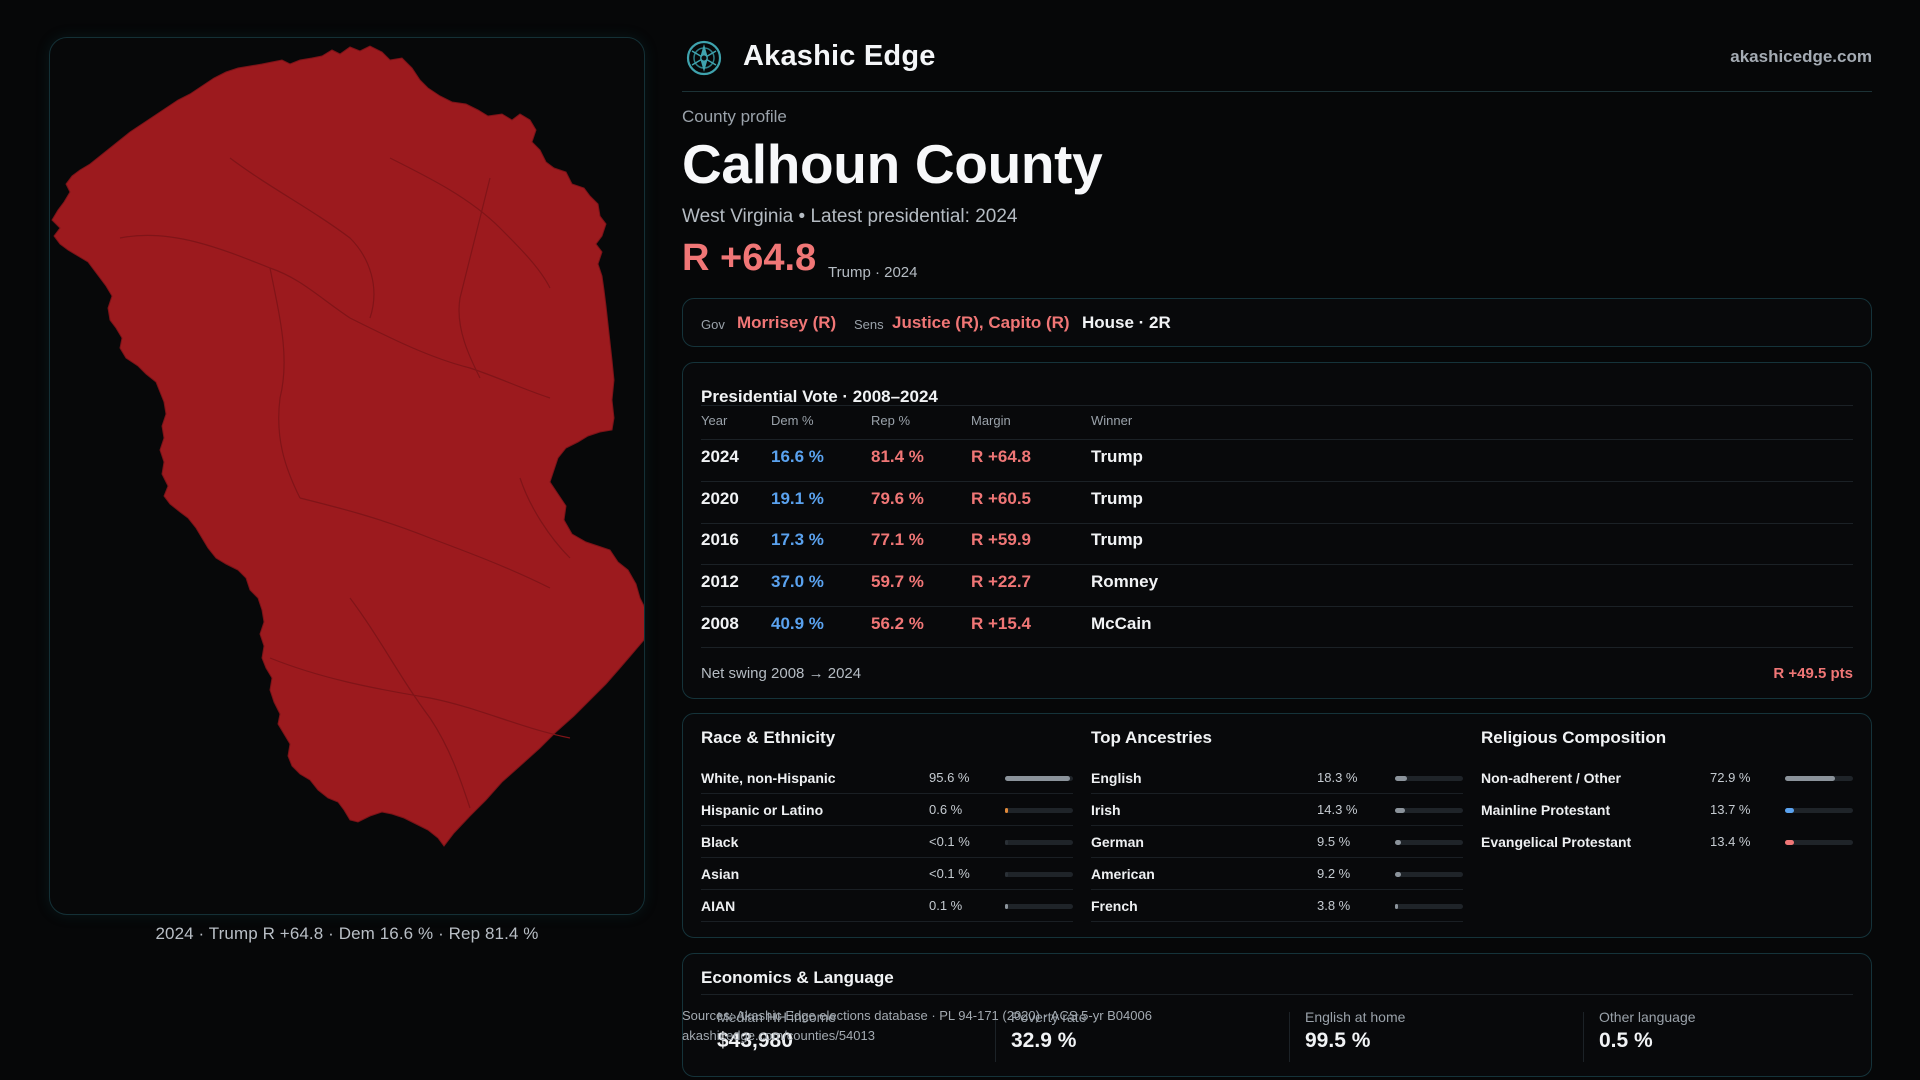  Describe the element at coordinates (1334, 841) in the screenshot. I see `item-pct: 9.5 %` at that location.